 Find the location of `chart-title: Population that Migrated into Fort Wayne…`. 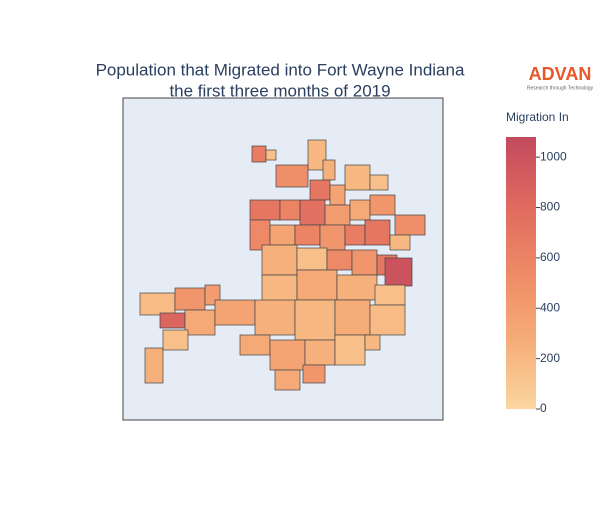

chart-title: Population that Migrated into Fort Wayne… is located at coordinates (280, 69).